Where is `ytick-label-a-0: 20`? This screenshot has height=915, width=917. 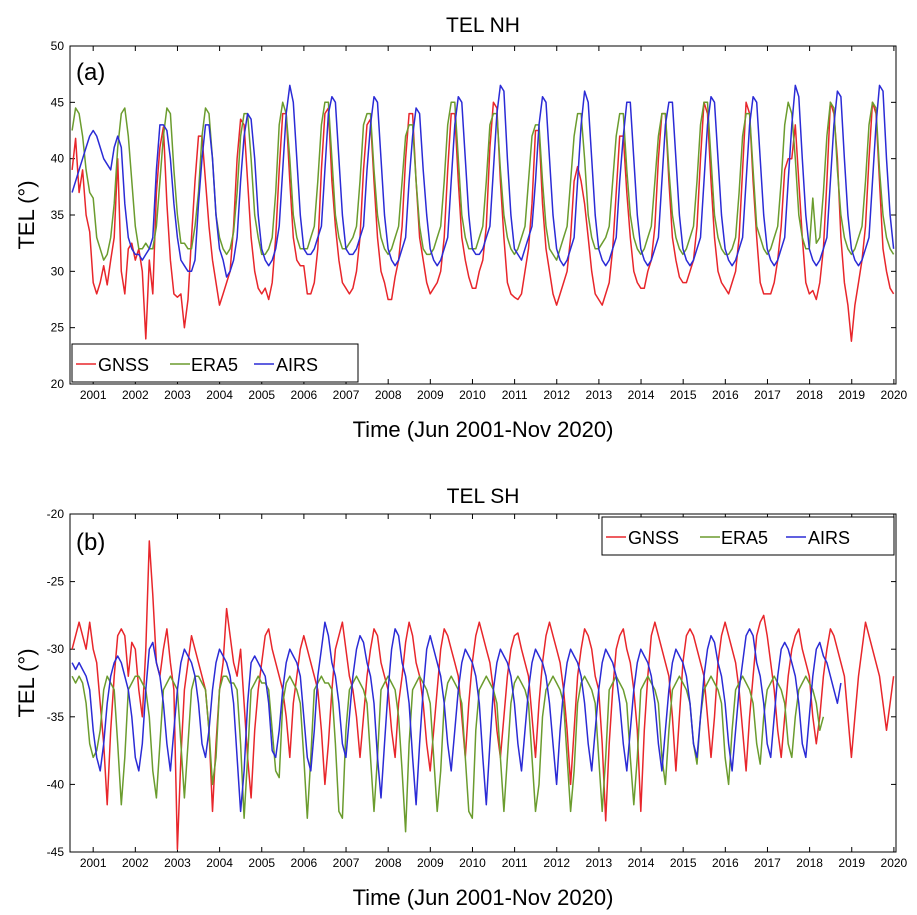 ytick-label-a-0: 20 is located at coordinates (58, 384).